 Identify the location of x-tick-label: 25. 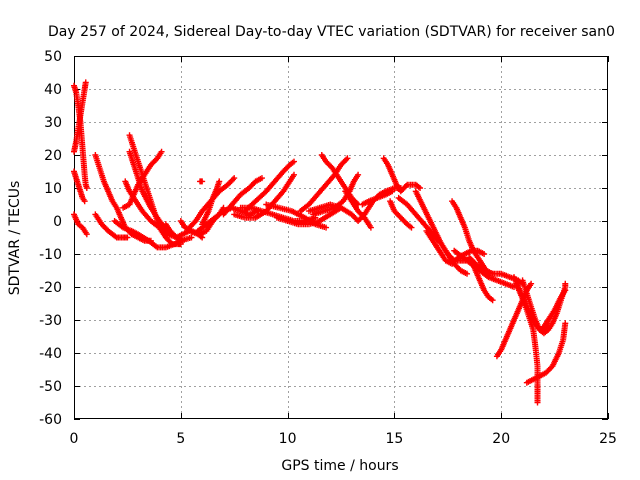
(608, 439).